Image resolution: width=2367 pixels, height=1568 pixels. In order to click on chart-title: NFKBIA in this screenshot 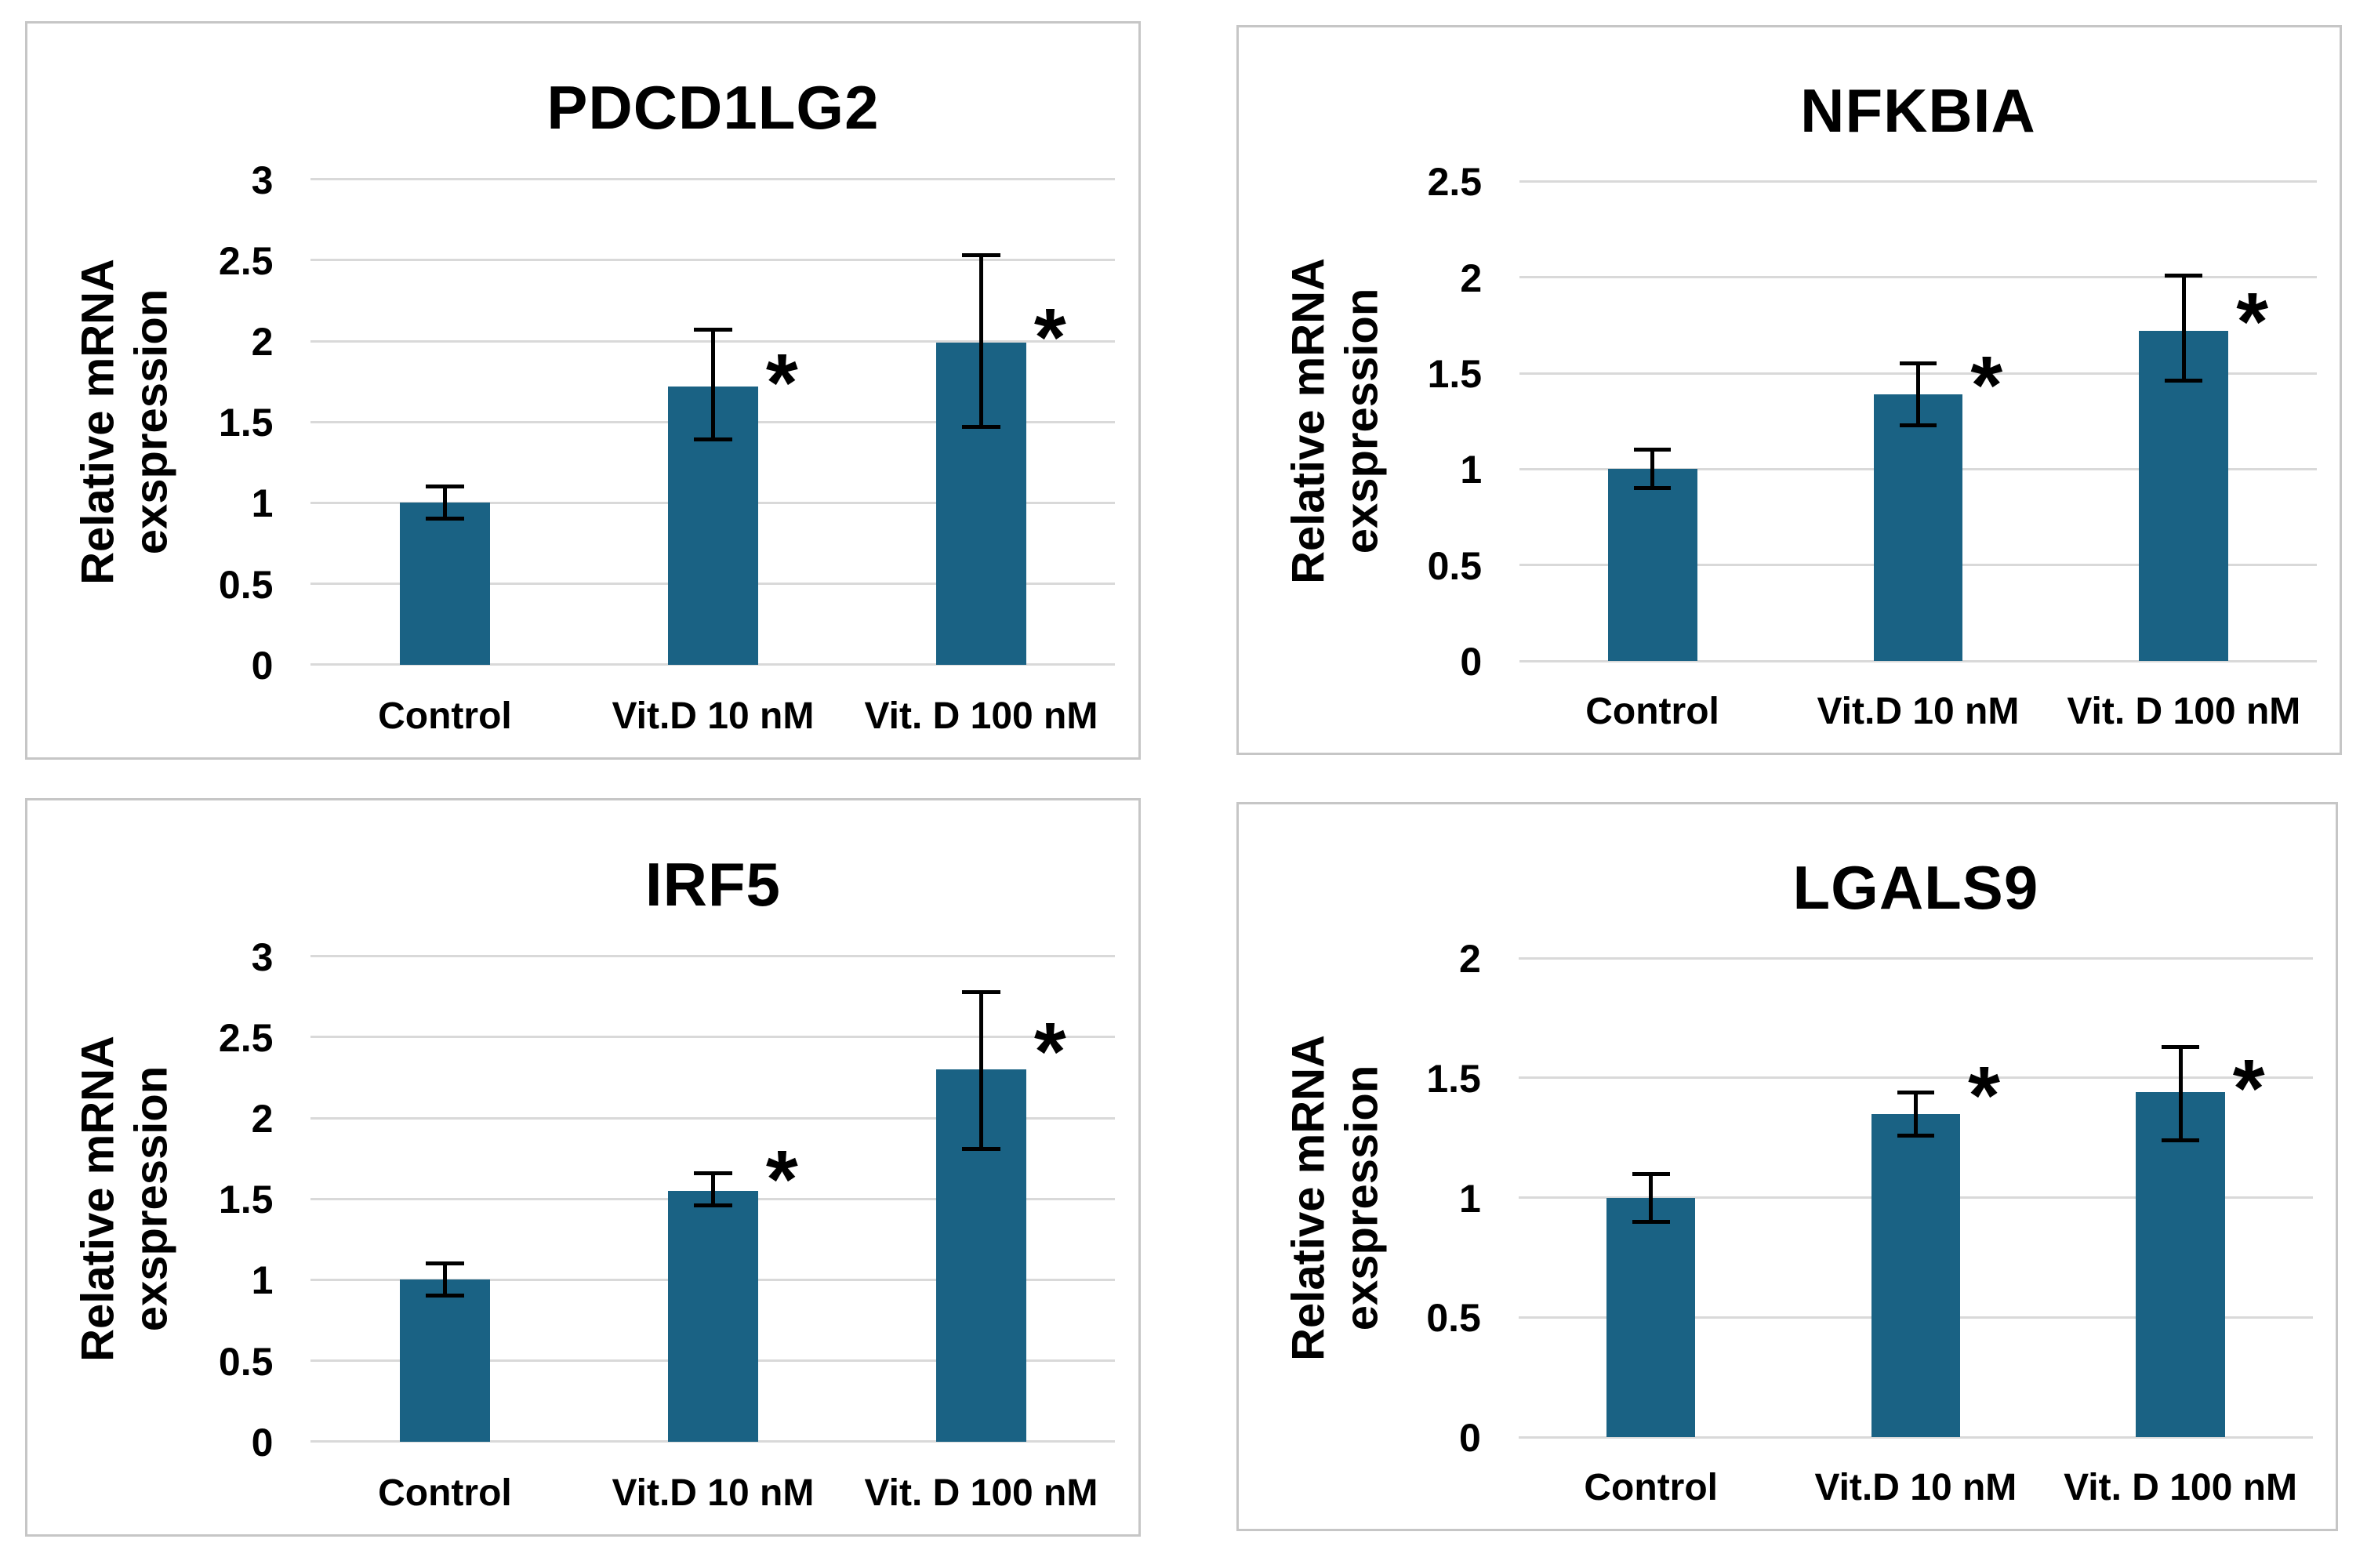, I will do `click(1918, 111)`.